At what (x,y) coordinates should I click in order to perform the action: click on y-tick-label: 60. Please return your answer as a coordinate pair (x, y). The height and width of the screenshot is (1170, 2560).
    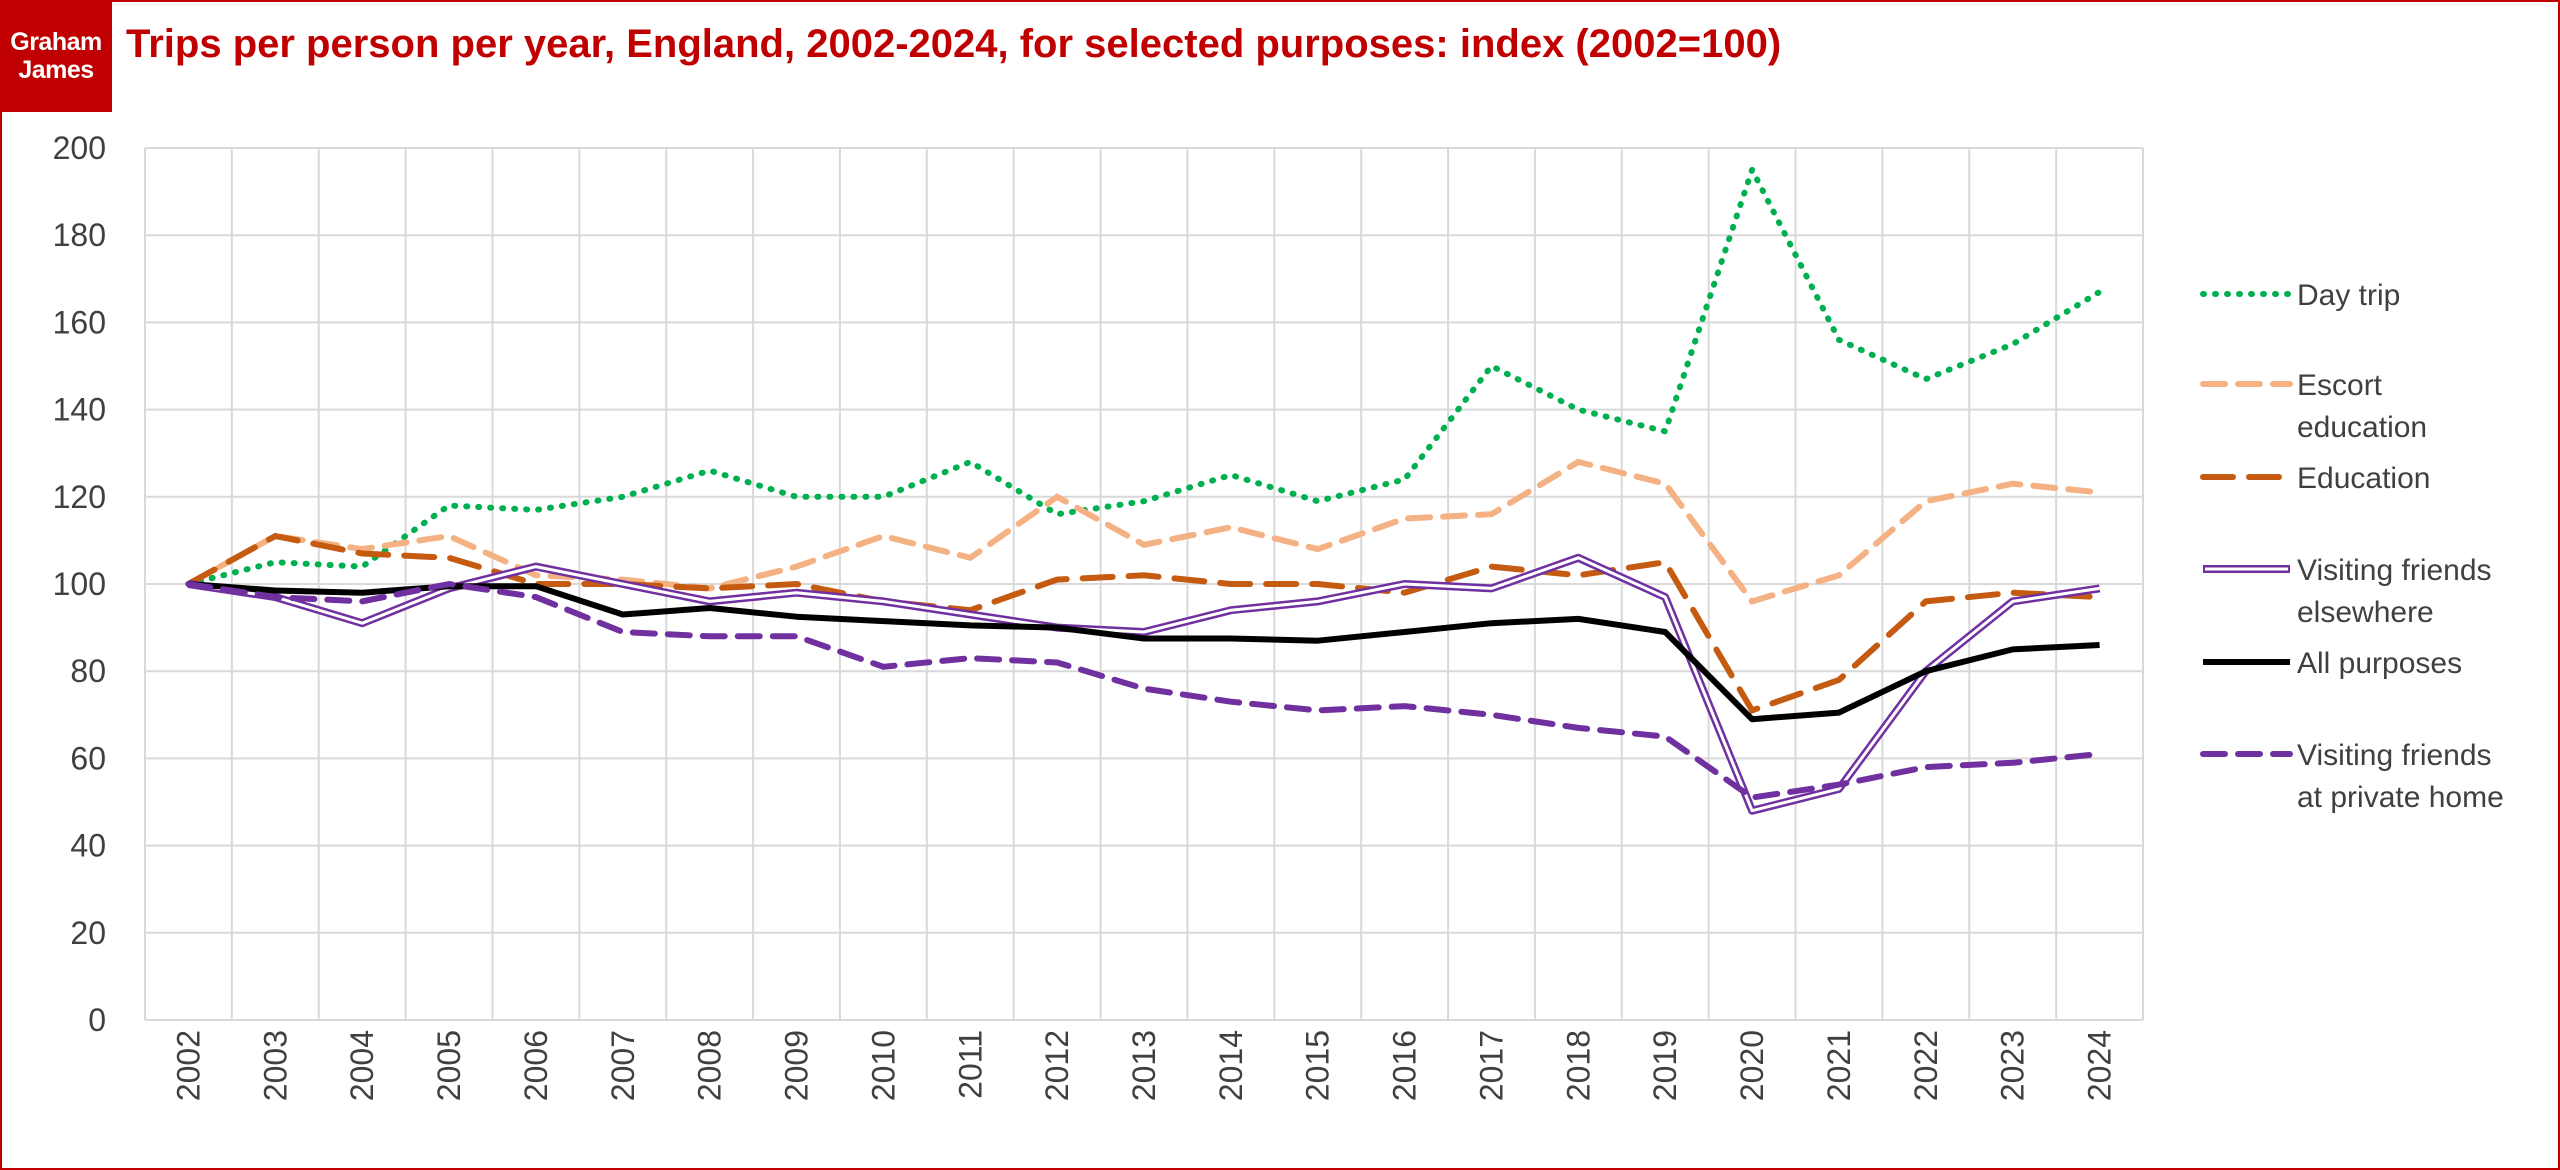
    Looking at the image, I should click on (88, 758).